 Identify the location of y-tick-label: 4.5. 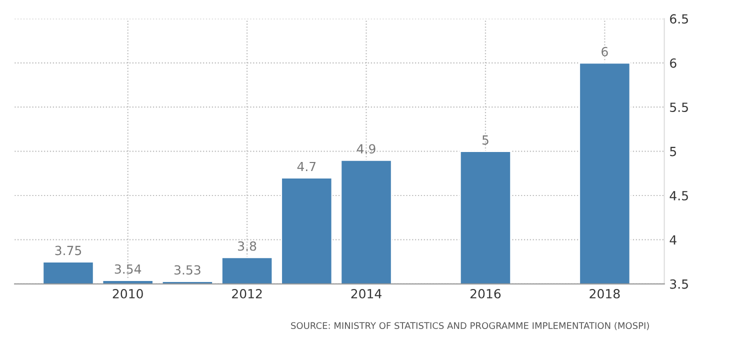
(679, 195).